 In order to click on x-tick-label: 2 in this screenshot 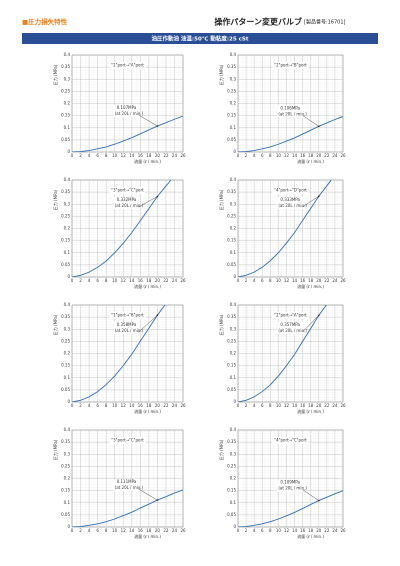, I will do `click(80, 530)`.